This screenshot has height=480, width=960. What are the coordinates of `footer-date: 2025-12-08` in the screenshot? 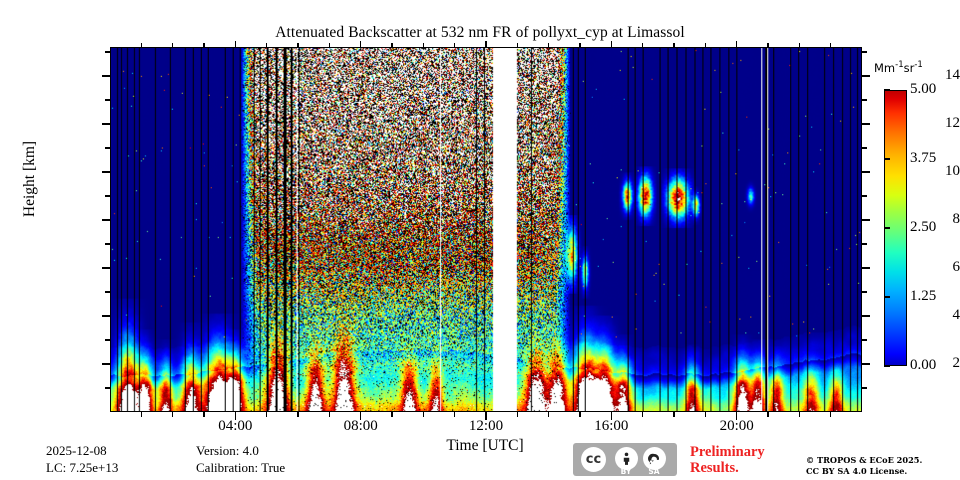 It's located at (76, 450).